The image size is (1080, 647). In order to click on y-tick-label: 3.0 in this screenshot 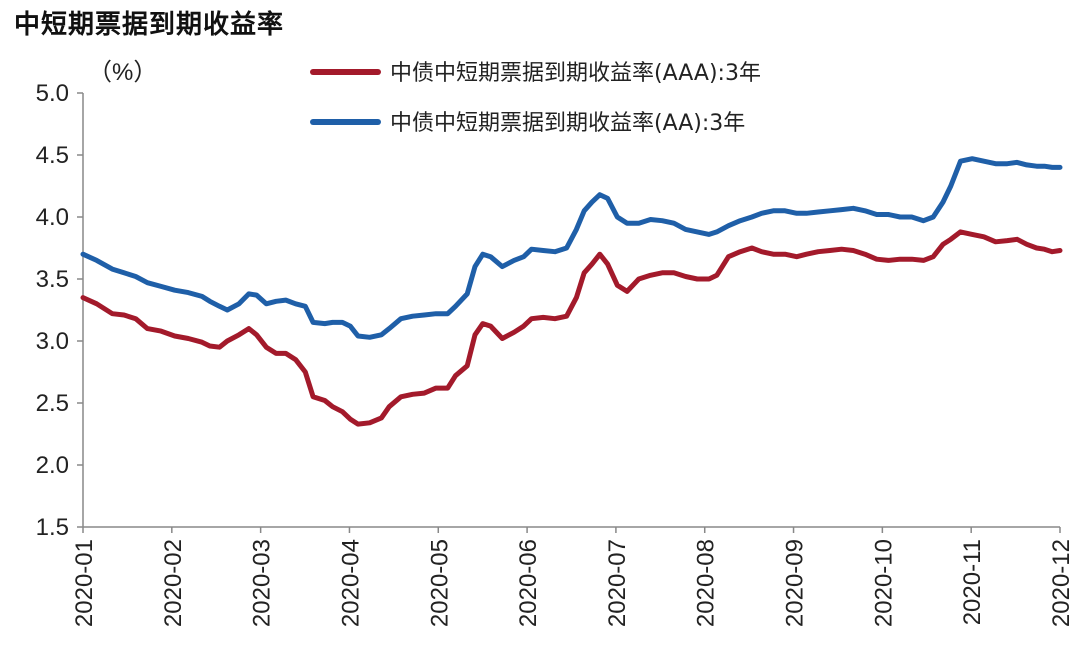, I will do `click(52, 341)`.